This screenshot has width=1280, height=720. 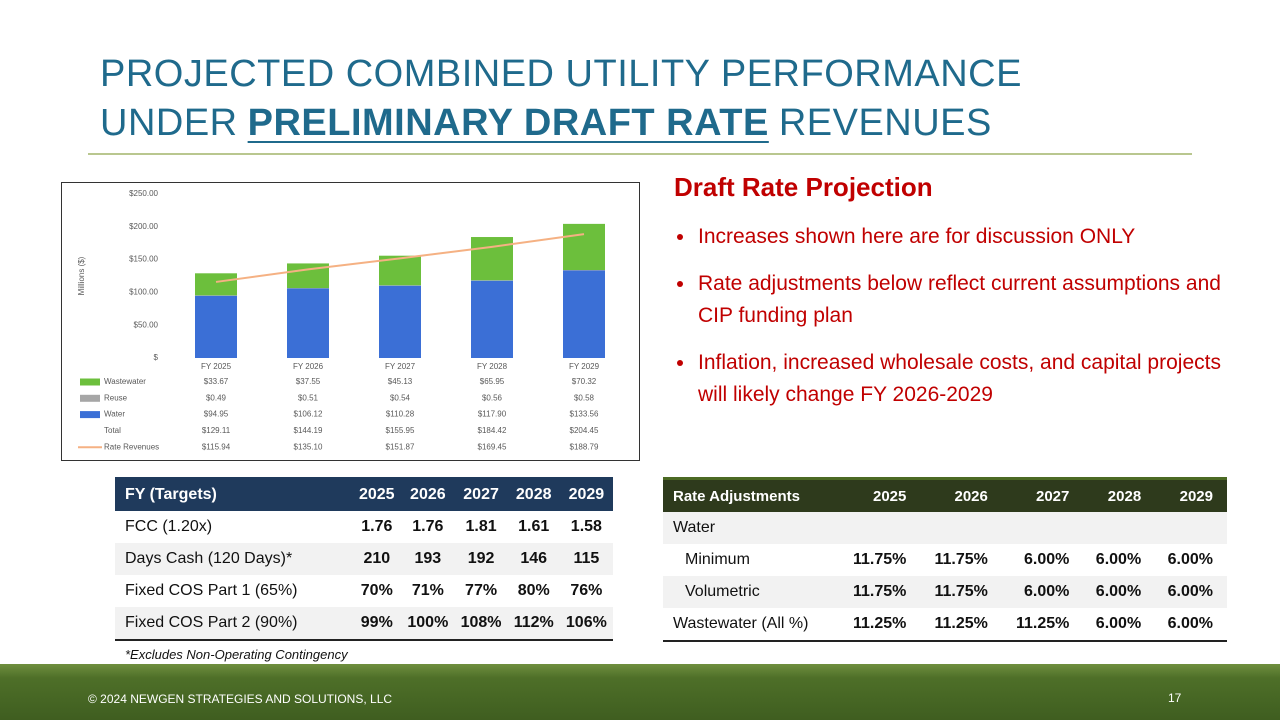 I want to click on header-cell: 2026, so click(x=961, y=494).